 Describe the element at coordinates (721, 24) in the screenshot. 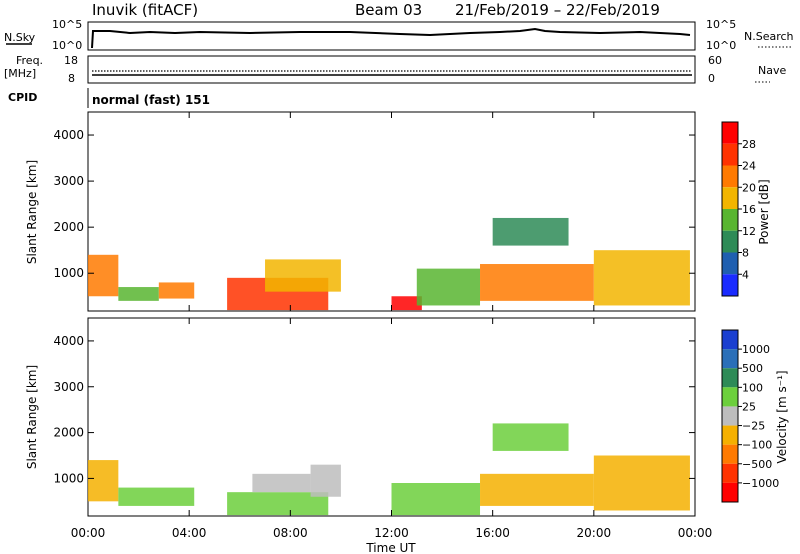

I see `nsearch-tick-top: 10^5` at that location.